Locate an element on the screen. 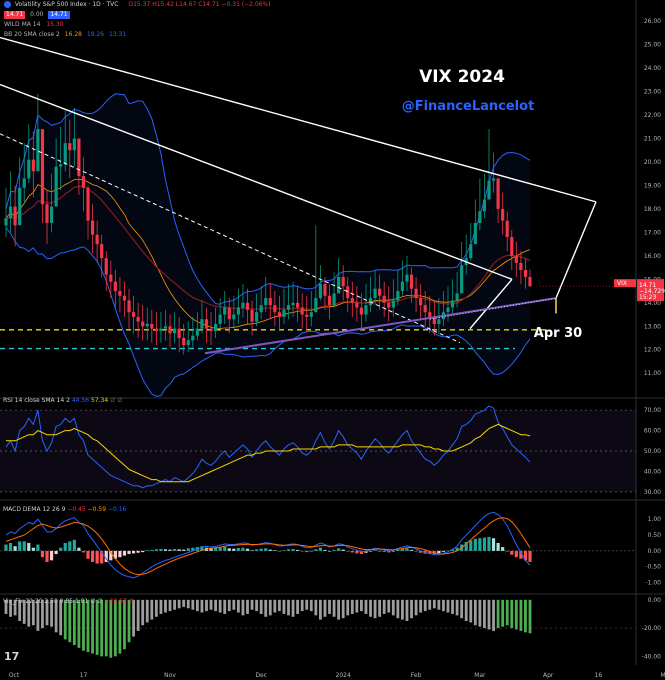 Image resolution: width=665 pixels, height=680 pixels. macd-label: MACD DEMA 12 26 9 is located at coordinates (34, 509).